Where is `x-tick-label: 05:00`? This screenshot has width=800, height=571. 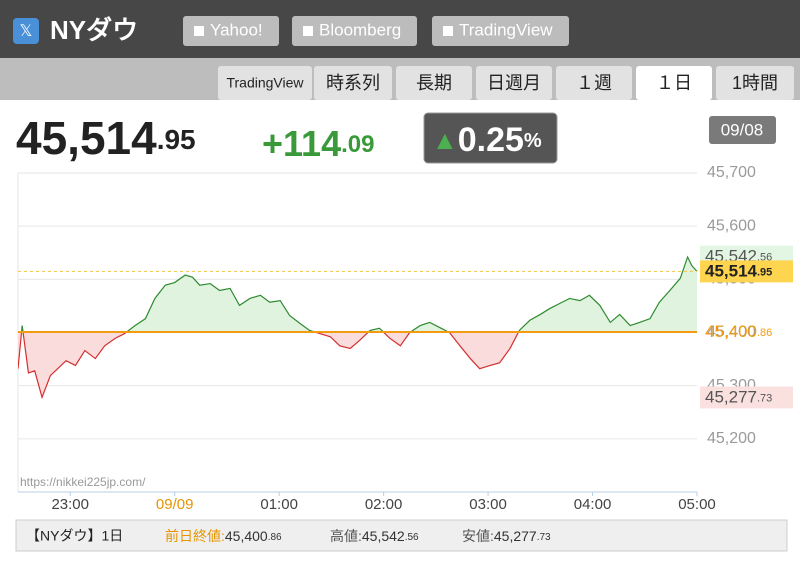
x-tick-label: 05:00 is located at coordinates (697, 504).